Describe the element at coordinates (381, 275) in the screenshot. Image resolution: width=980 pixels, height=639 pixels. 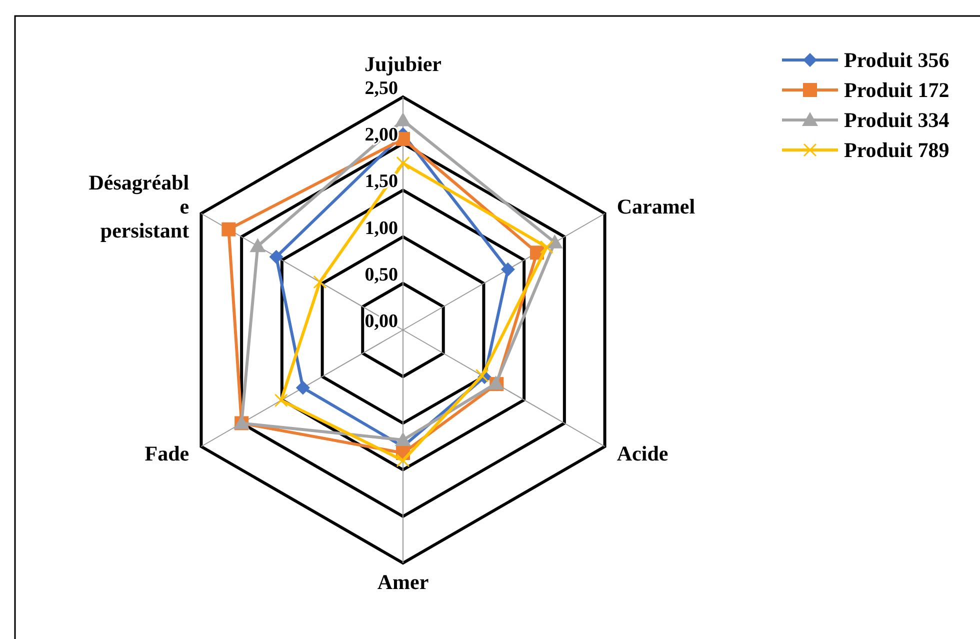
I see `y-tick-label: 0,50` at that location.